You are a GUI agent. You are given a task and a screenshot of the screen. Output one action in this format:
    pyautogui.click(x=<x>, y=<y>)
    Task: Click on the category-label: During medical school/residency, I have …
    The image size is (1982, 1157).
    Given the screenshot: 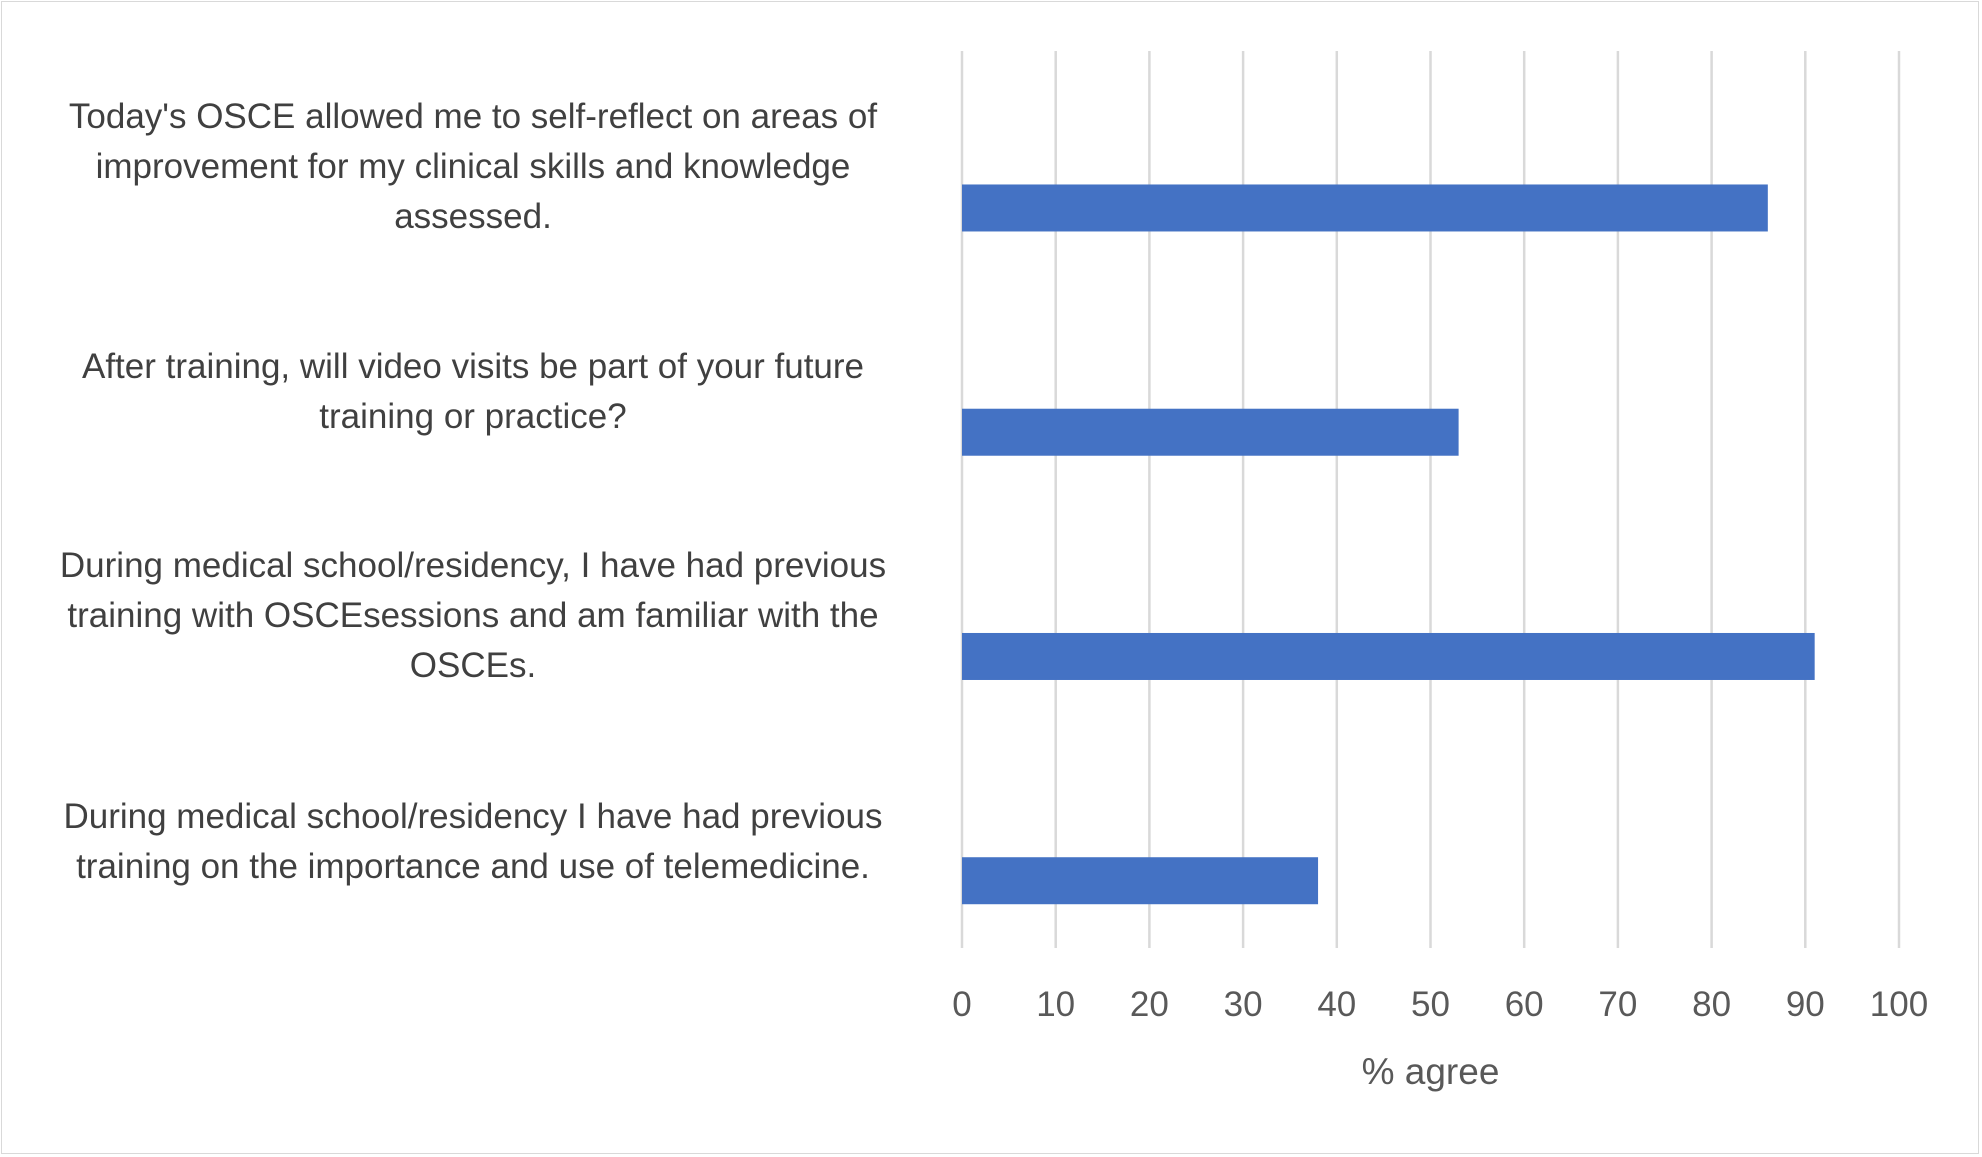 What is the action you would take?
    pyautogui.click(x=473, y=615)
    